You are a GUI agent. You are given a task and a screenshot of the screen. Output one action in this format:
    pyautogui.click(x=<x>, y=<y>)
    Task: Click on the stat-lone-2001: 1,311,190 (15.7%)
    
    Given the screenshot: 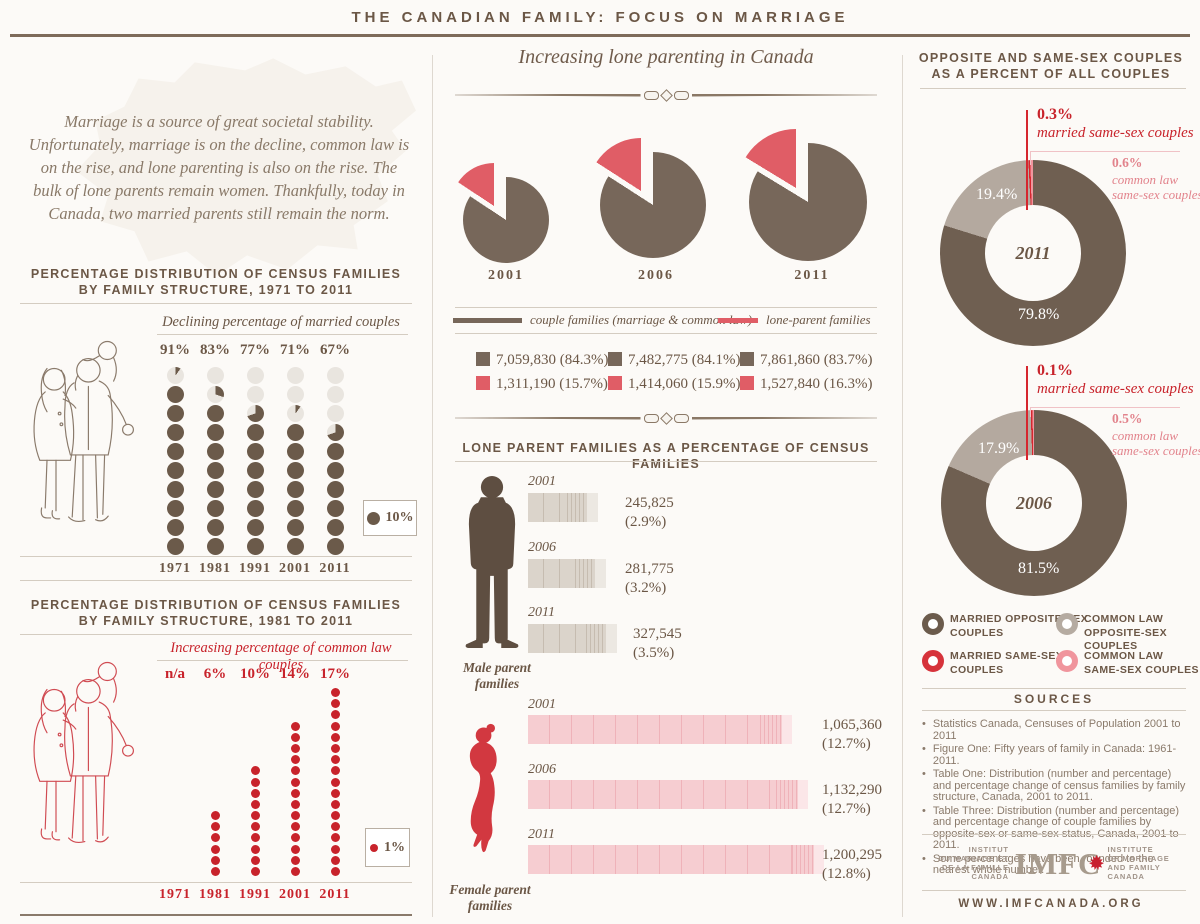 What is the action you would take?
    pyautogui.click(x=542, y=384)
    